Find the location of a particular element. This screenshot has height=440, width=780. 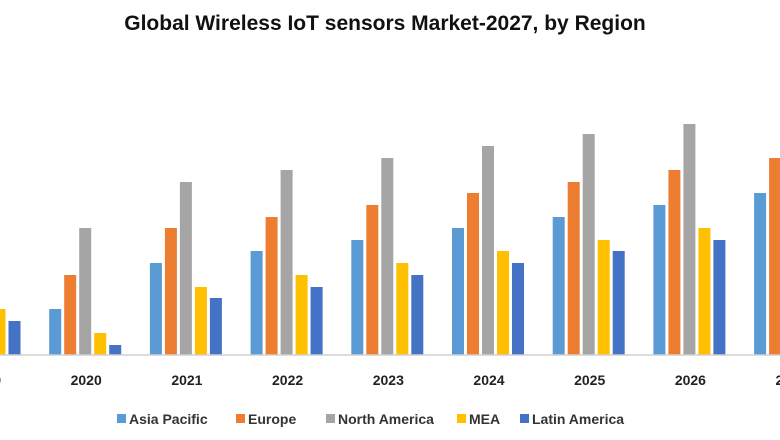

bar-asia-pacific-2024 is located at coordinates (458, 291).